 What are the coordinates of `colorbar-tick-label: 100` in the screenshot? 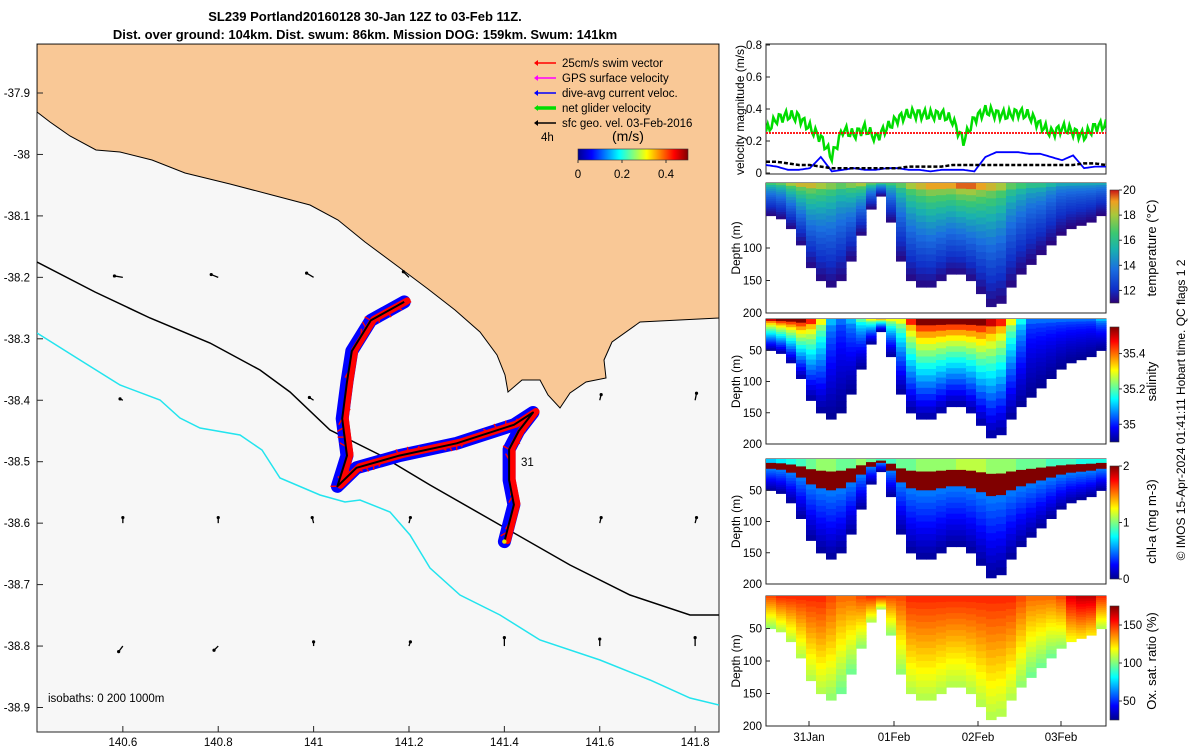 It's located at (1132, 664).